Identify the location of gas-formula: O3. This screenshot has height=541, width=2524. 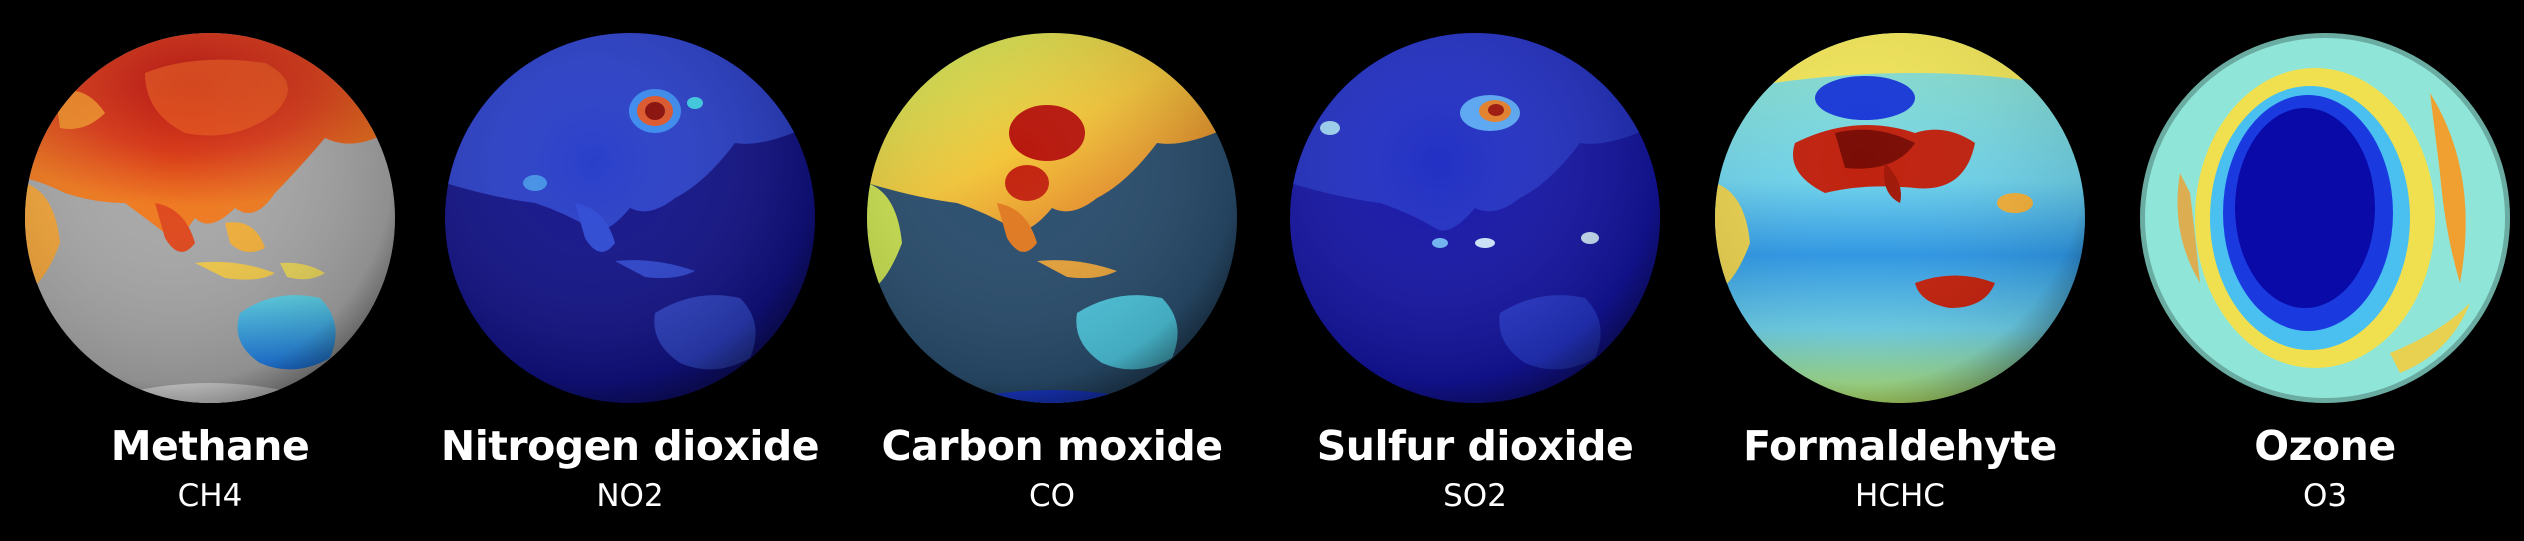
(2325, 496).